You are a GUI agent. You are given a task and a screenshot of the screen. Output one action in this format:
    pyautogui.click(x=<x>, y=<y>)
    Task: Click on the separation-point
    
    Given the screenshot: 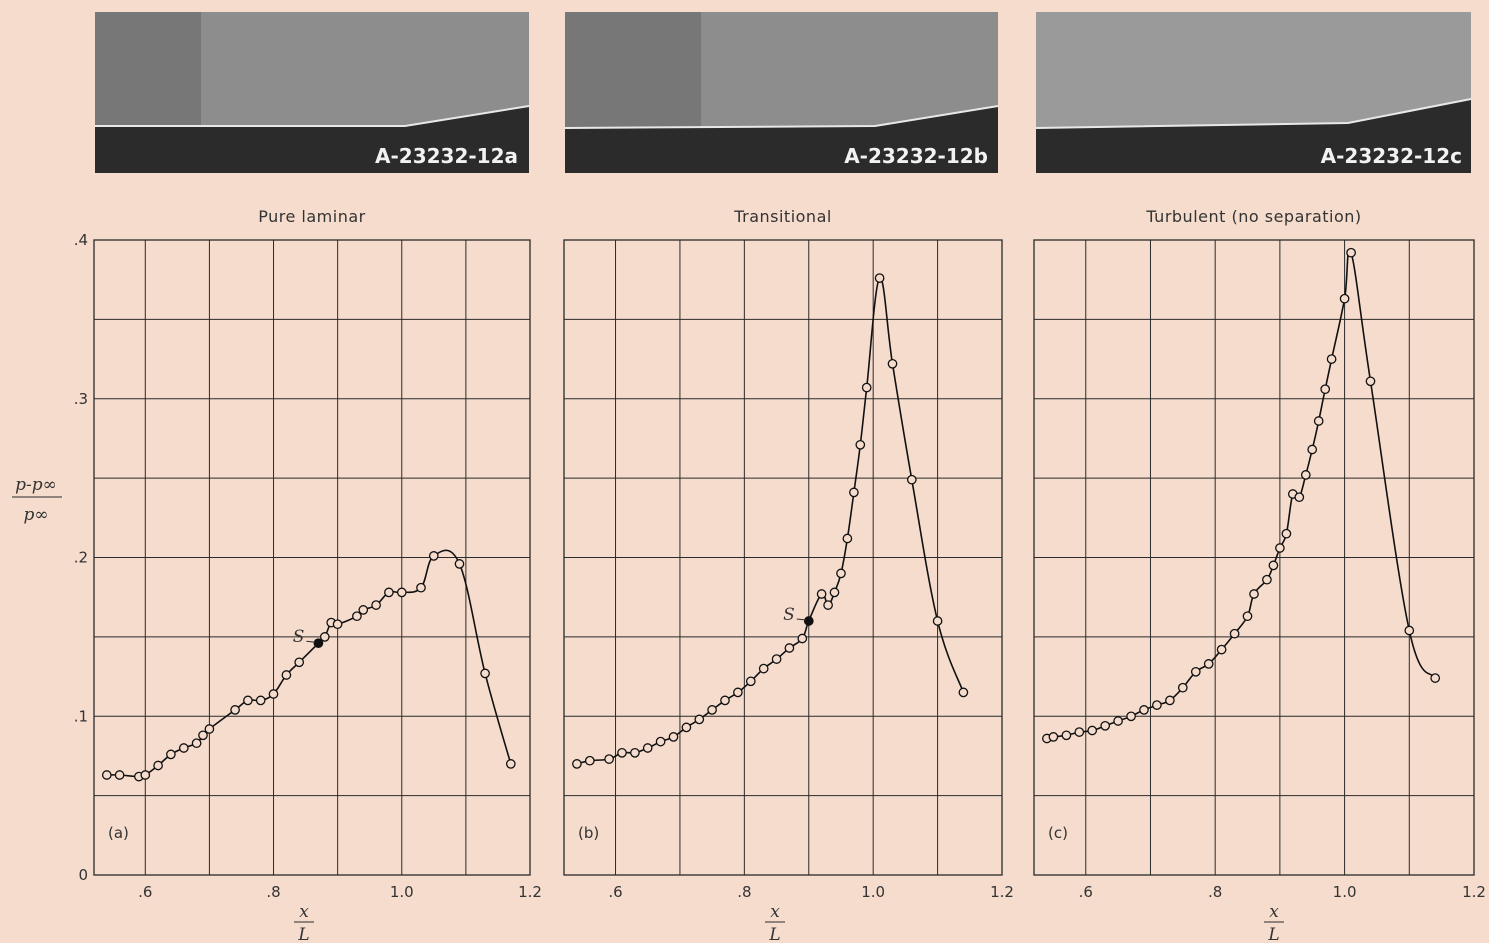 What is the action you would take?
    pyautogui.click(x=808, y=621)
    